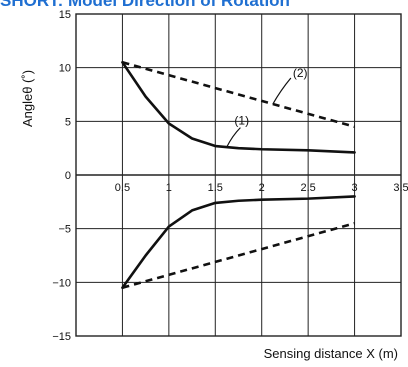 Image resolution: width=408 pixels, height=367 pixels. Describe the element at coordinates (238, 255) in the screenshot. I see `series-2-line-lower` at that location.